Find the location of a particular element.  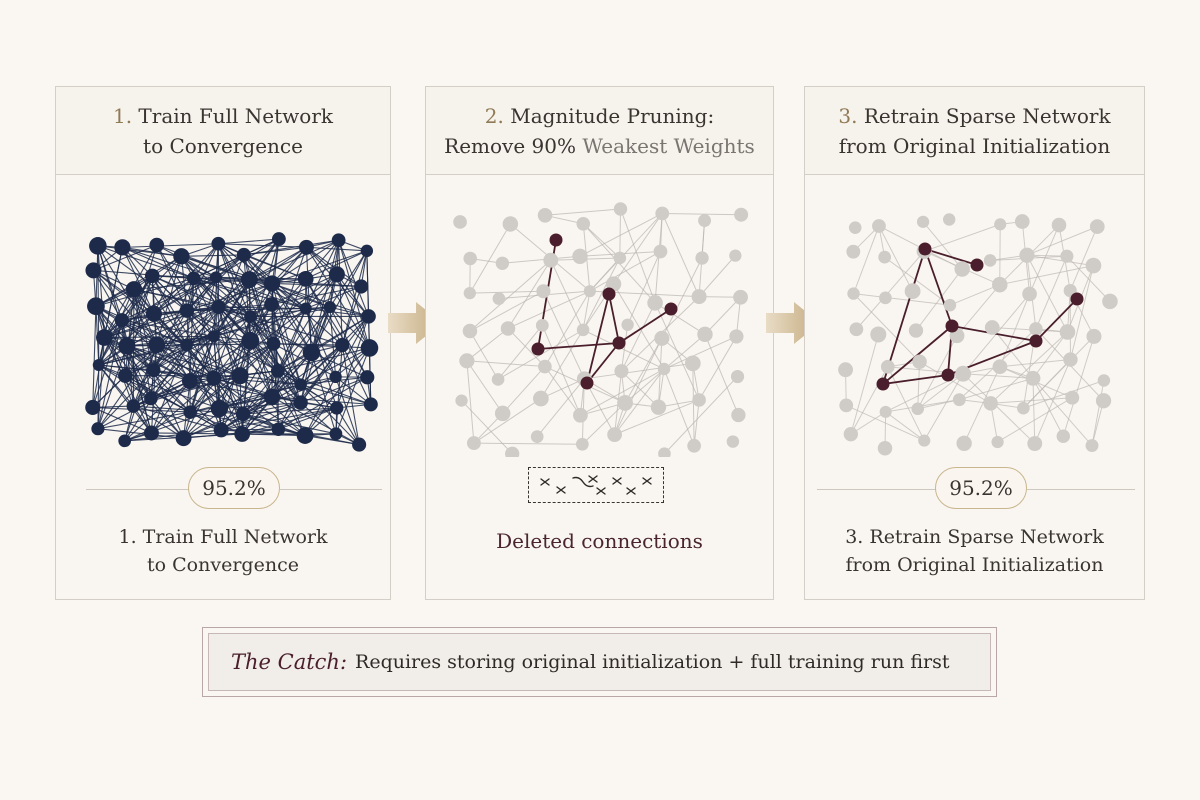

divider-line is located at coordinates (1081, 489).